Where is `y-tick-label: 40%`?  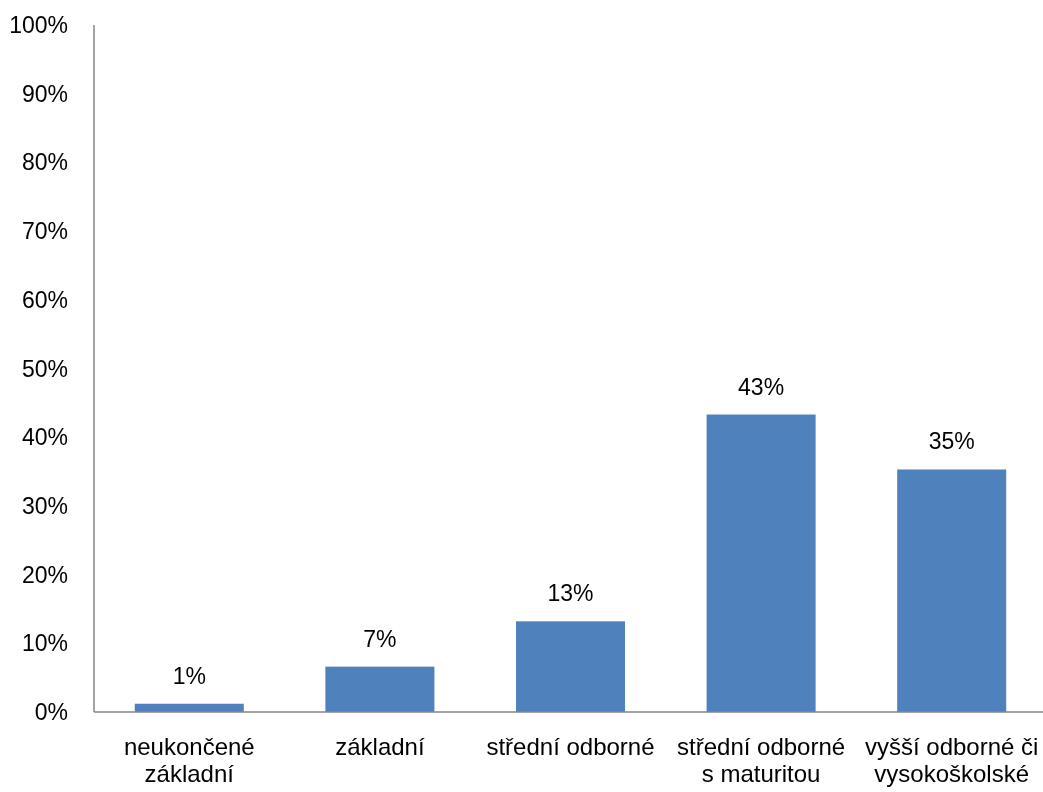 y-tick-label: 40% is located at coordinates (44, 437).